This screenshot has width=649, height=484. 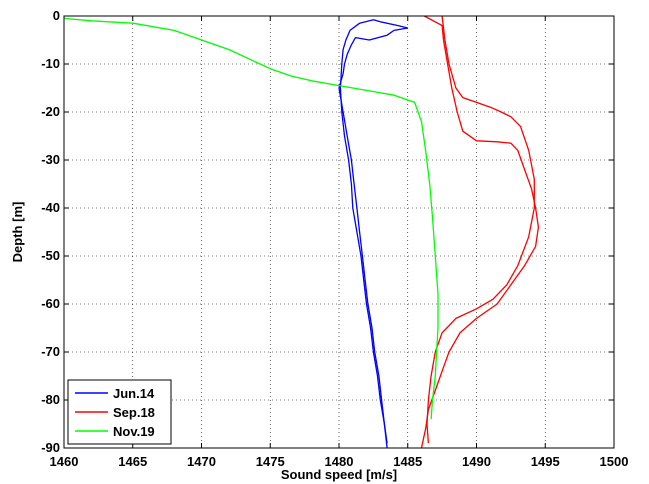 What do you see at coordinates (476, 461) in the screenshot?
I see `x-tick-label: 1490` at bounding box center [476, 461].